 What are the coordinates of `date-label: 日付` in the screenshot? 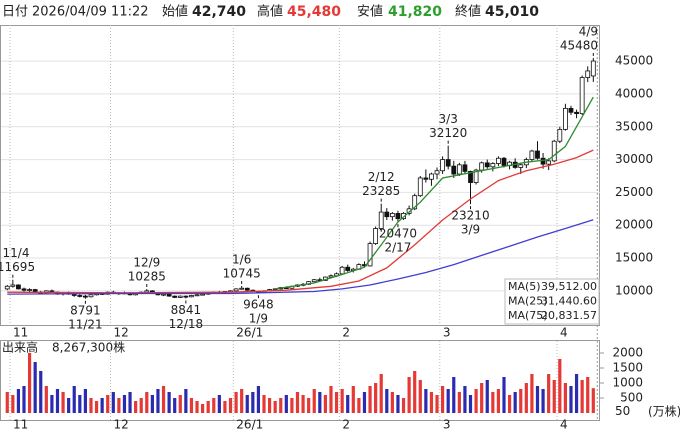 It's located at (15, 12).